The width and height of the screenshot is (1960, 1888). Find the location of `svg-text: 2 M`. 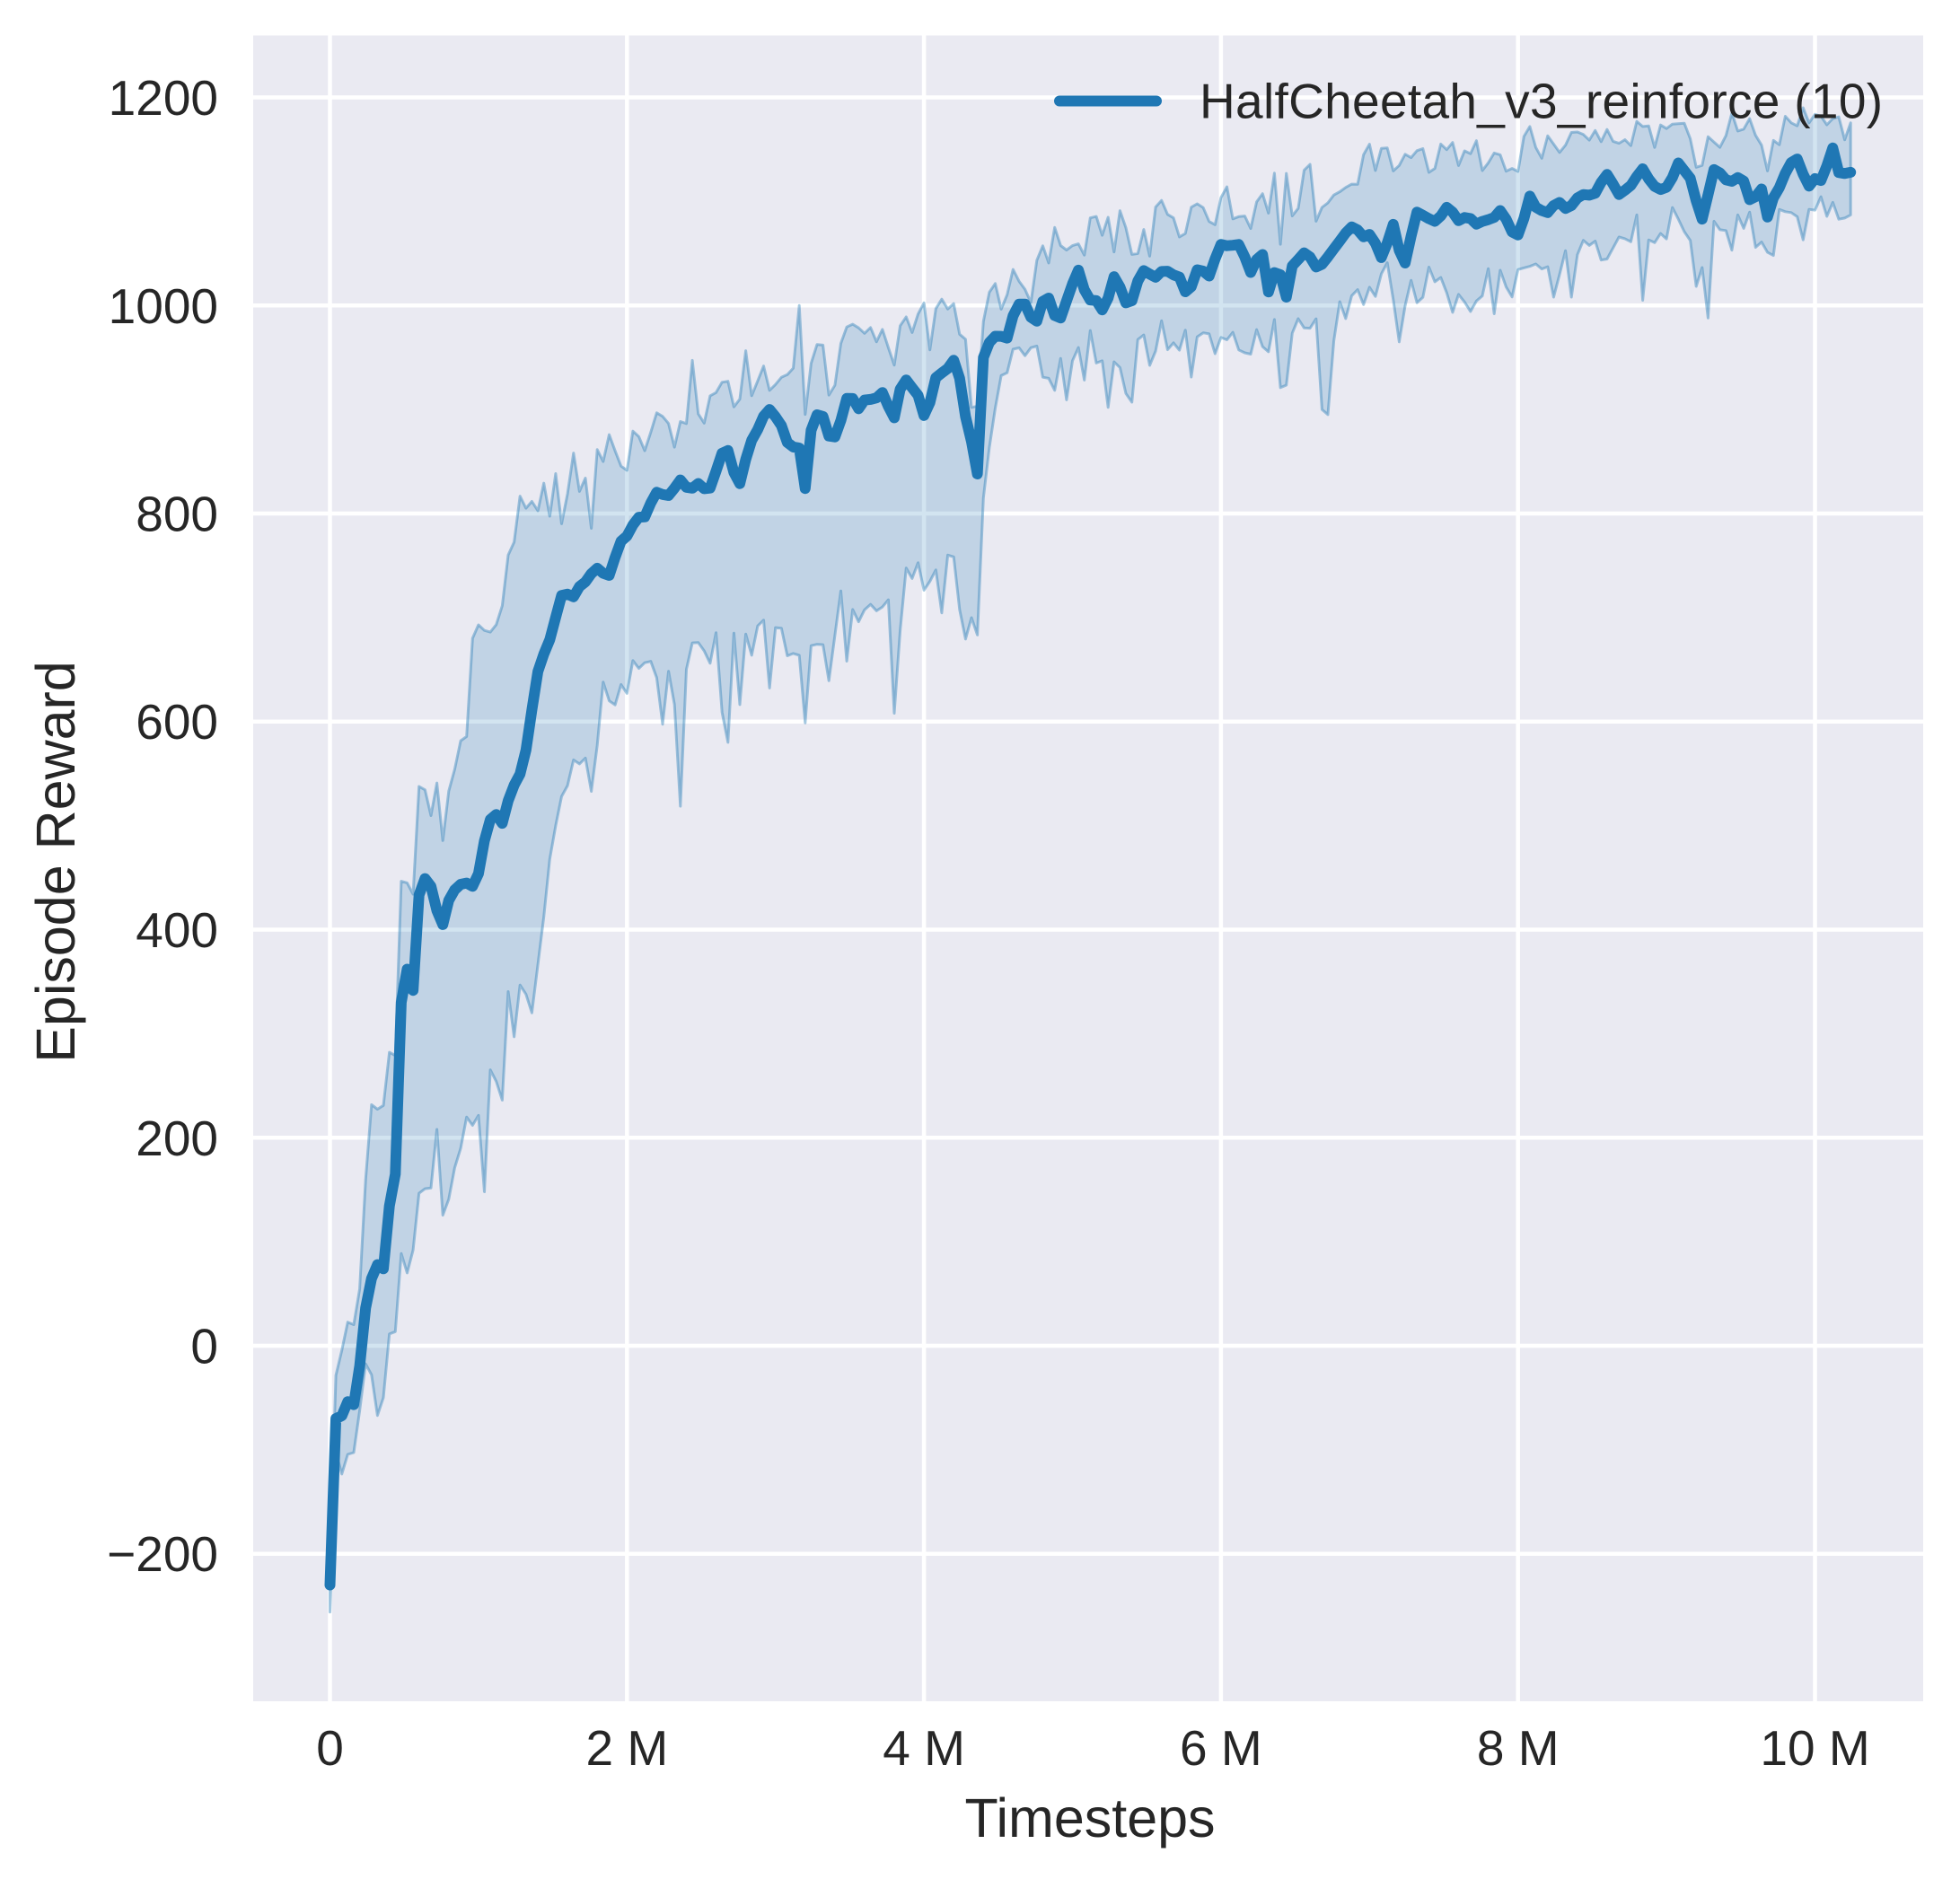

svg-text: 2 M is located at coordinates (626, 1748).